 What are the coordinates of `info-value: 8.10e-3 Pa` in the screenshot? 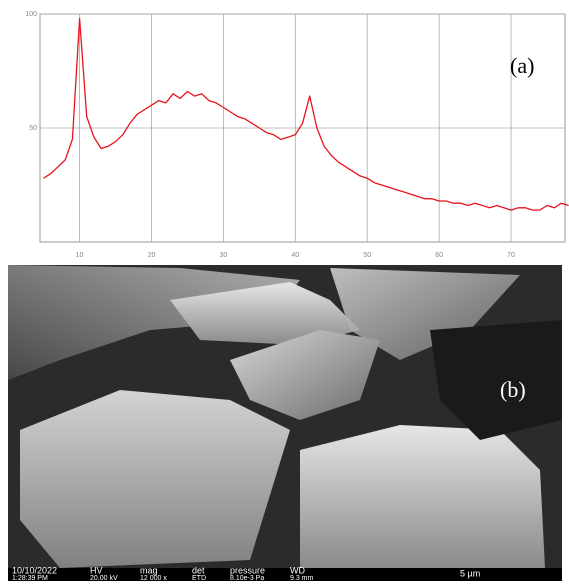 It's located at (247, 578).